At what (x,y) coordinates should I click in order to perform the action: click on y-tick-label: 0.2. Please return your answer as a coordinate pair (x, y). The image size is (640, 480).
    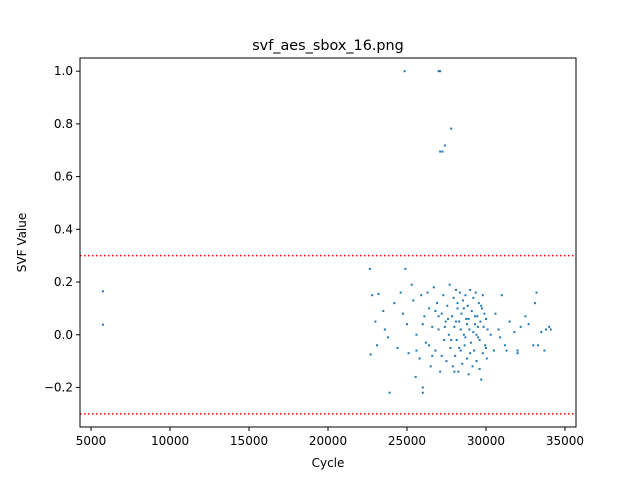
    Looking at the image, I should click on (63, 282).